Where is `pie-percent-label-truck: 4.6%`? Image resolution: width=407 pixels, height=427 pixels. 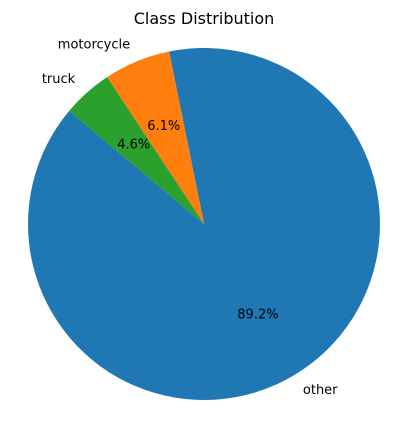
pie-percent-label-truck: 4.6% is located at coordinates (133, 145).